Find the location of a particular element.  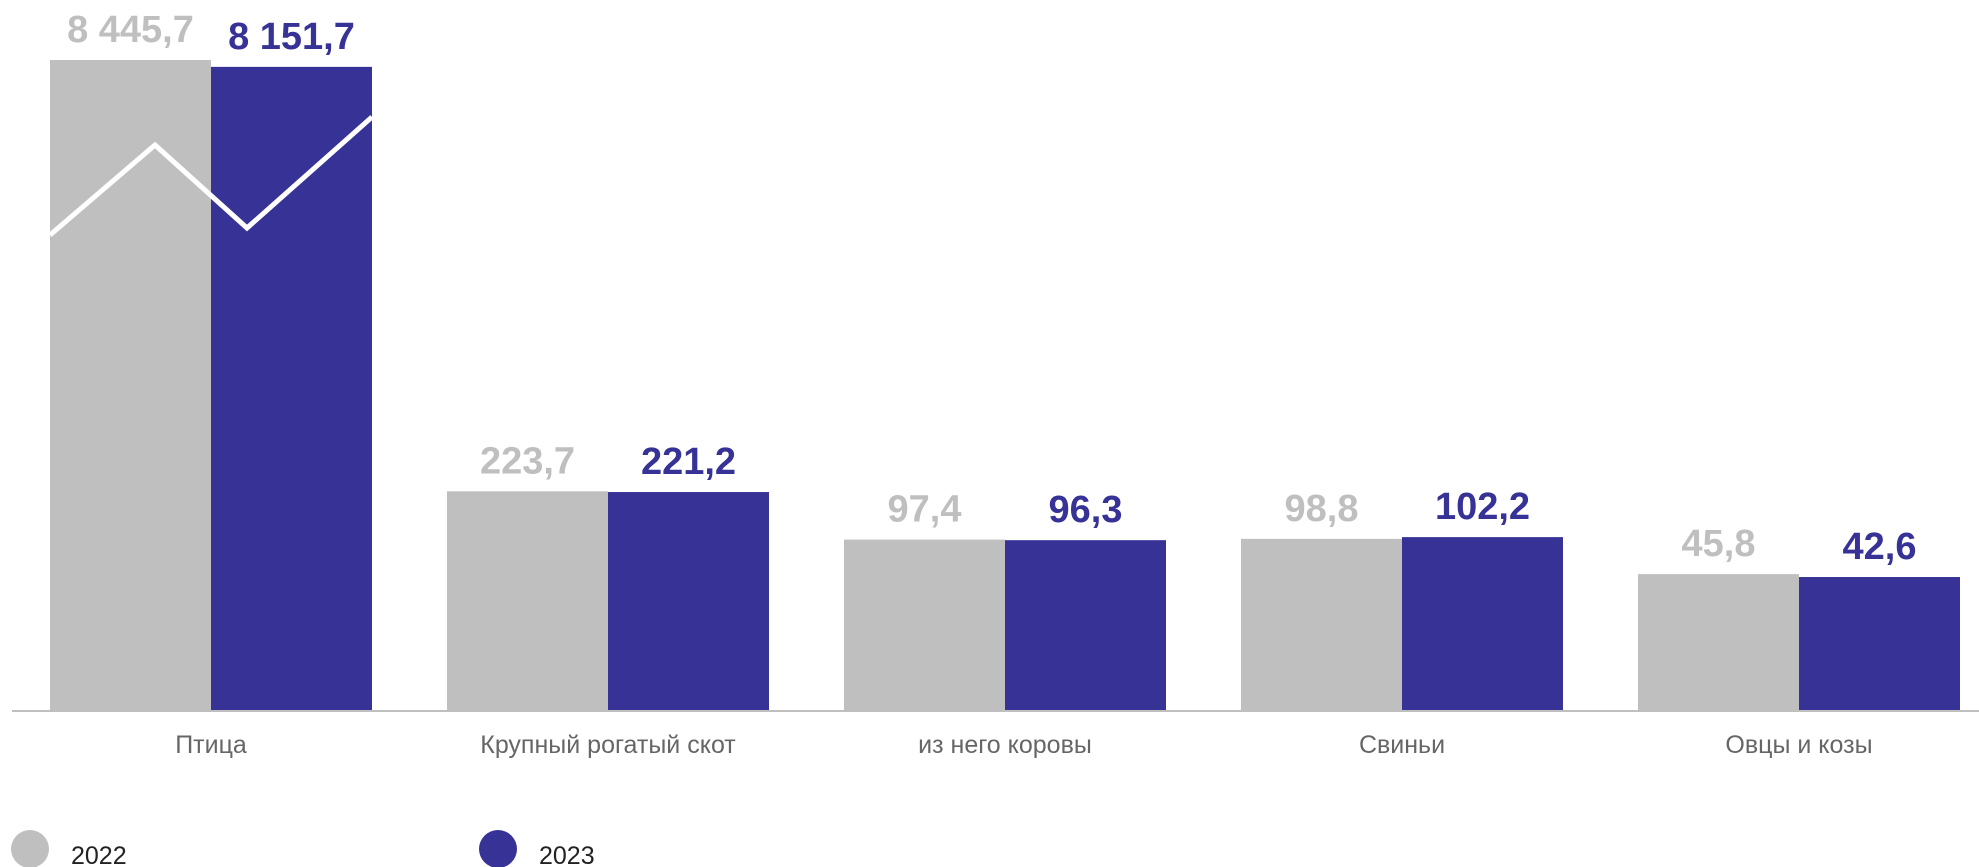

legend-label-2023: 2023 is located at coordinates (567, 854).